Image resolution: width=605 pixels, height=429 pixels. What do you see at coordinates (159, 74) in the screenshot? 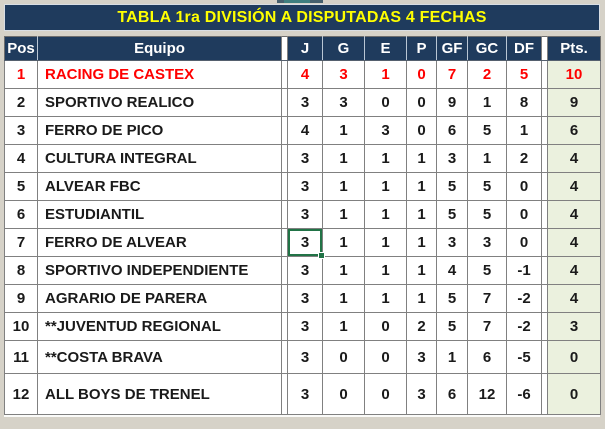
I see `cell-team: RACING DE CASTEX` at bounding box center [159, 74].